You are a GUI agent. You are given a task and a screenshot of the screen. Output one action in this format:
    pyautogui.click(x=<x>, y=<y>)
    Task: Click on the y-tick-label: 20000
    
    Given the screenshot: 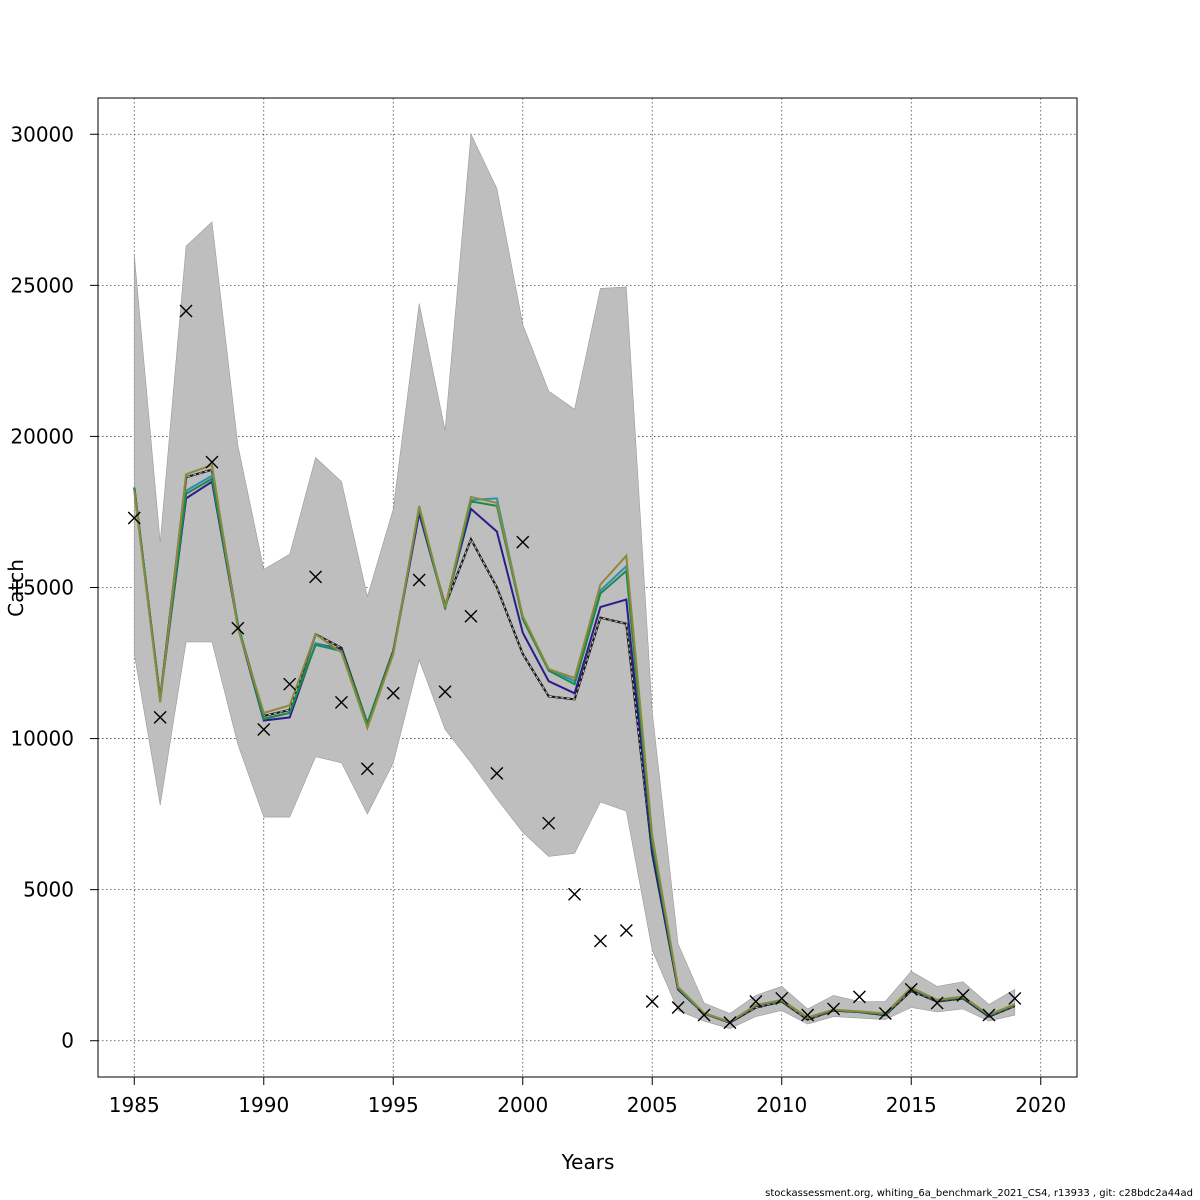 What is the action you would take?
    pyautogui.click(x=42, y=436)
    